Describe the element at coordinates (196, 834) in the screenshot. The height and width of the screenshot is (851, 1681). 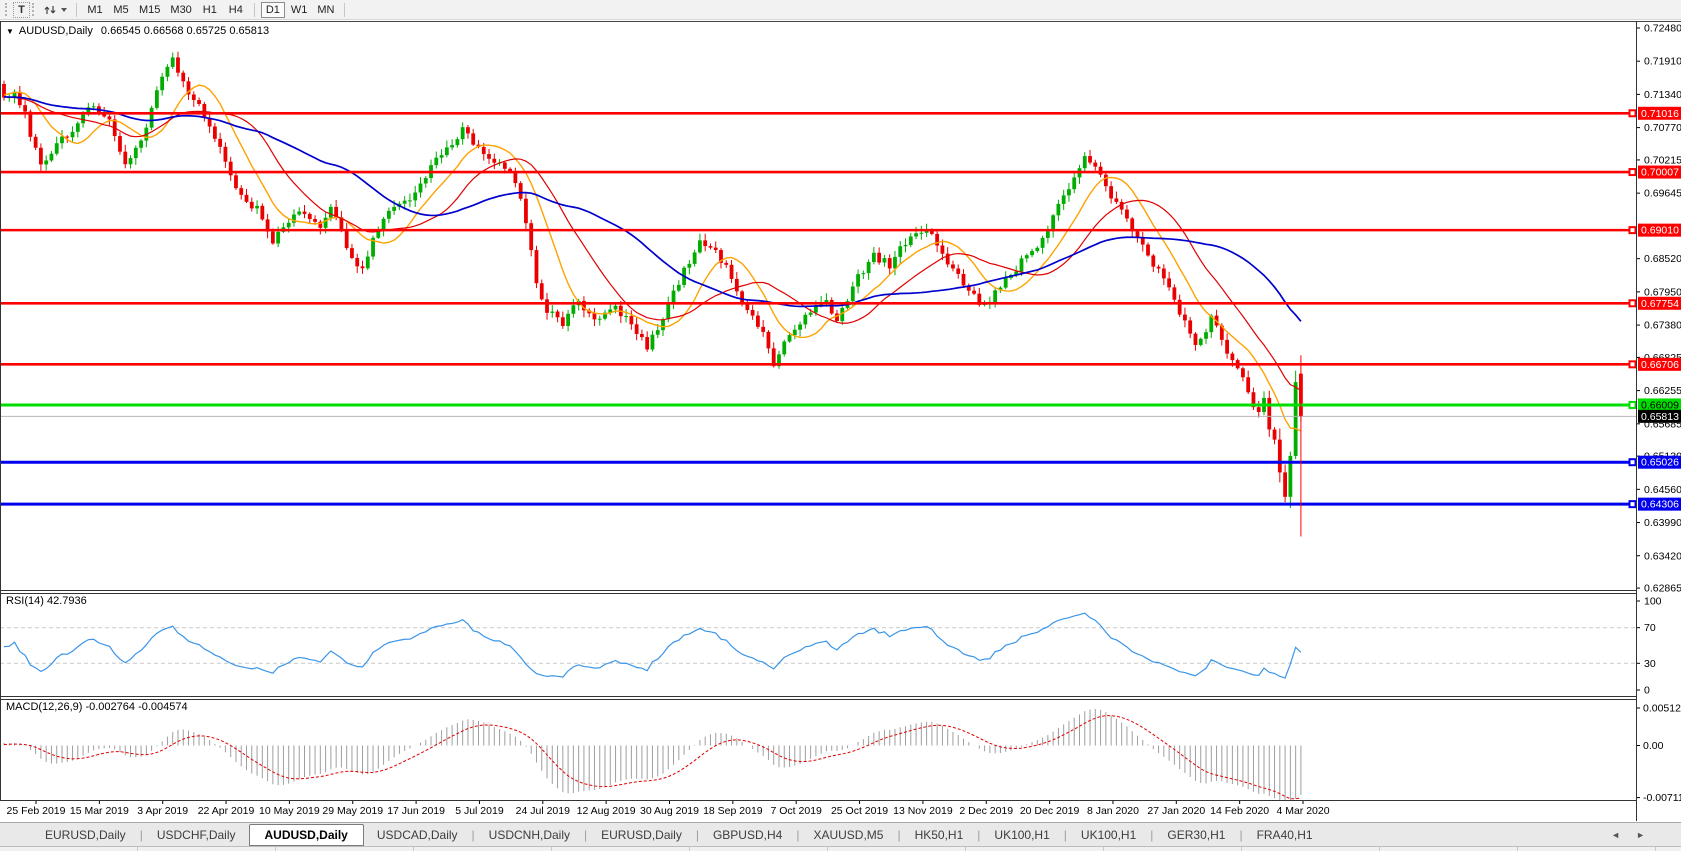
I see `tab-usdchf-daily: USDCHF,Daily` at that location.